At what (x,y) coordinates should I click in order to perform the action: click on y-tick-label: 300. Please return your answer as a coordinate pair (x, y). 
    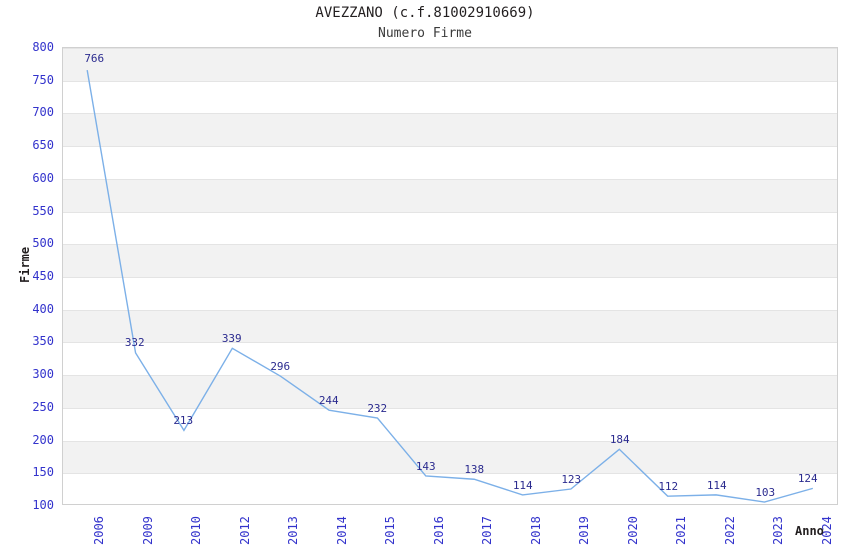
    Looking at the image, I should click on (43, 374).